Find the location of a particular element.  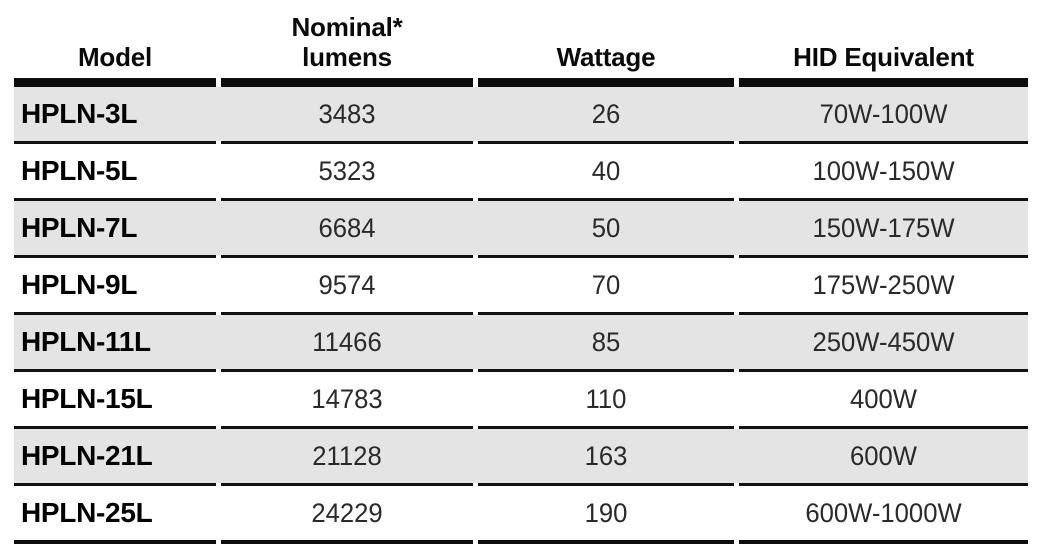

model-cell: HPLN-7L is located at coordinates (79, 227).